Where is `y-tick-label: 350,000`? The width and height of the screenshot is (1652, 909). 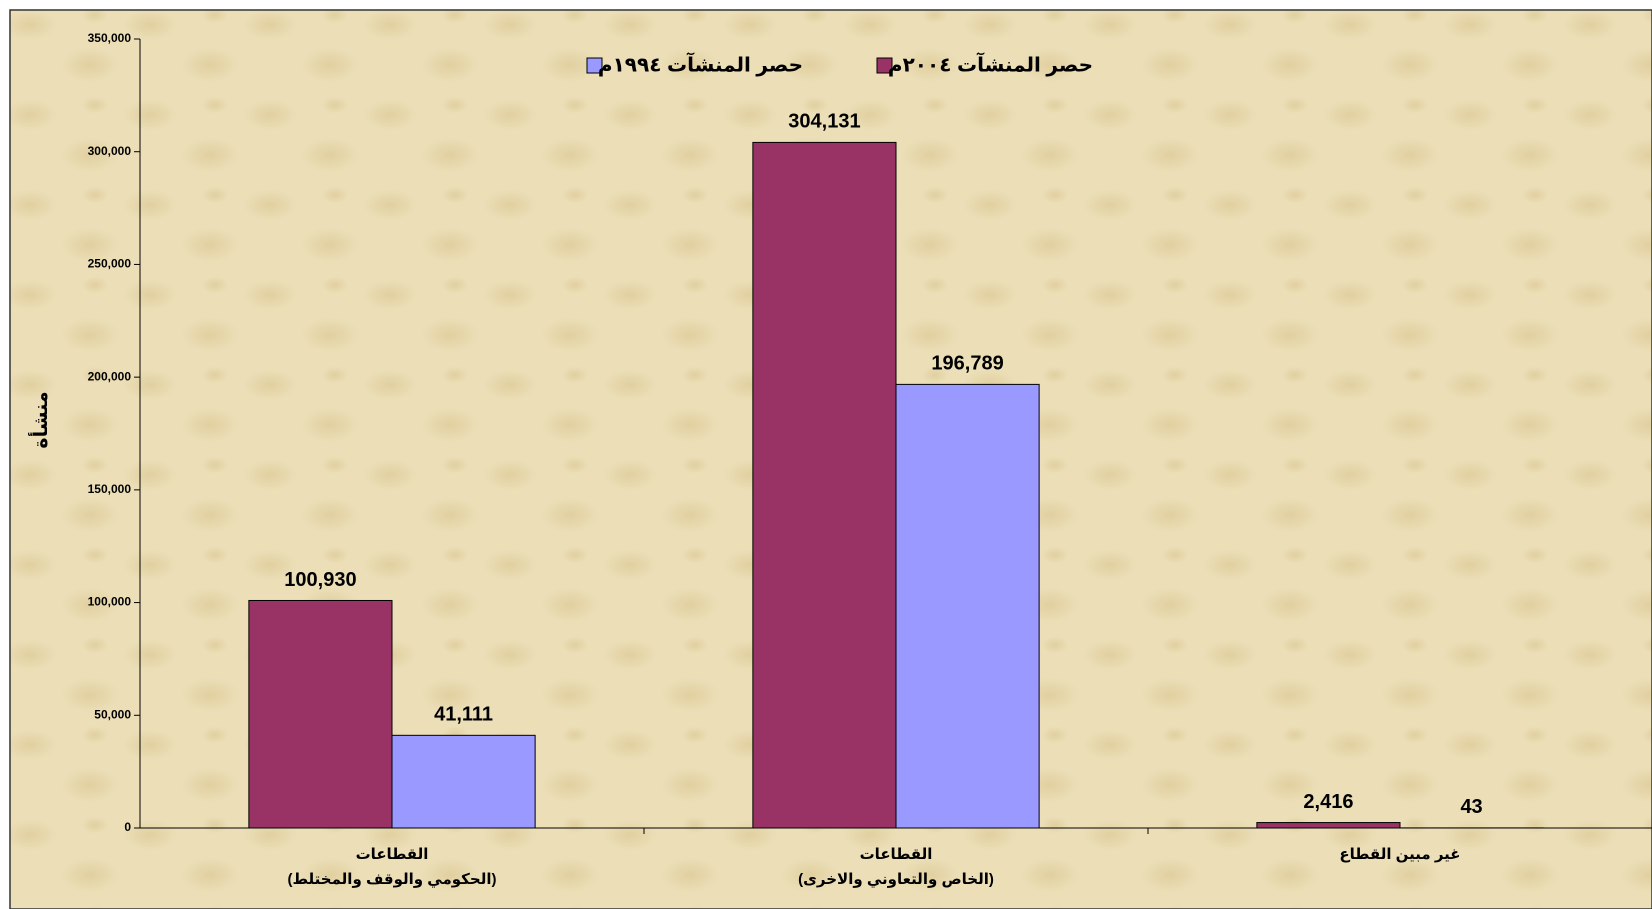
y-tick-label: 350,000 is located at coordinates (110, 38).